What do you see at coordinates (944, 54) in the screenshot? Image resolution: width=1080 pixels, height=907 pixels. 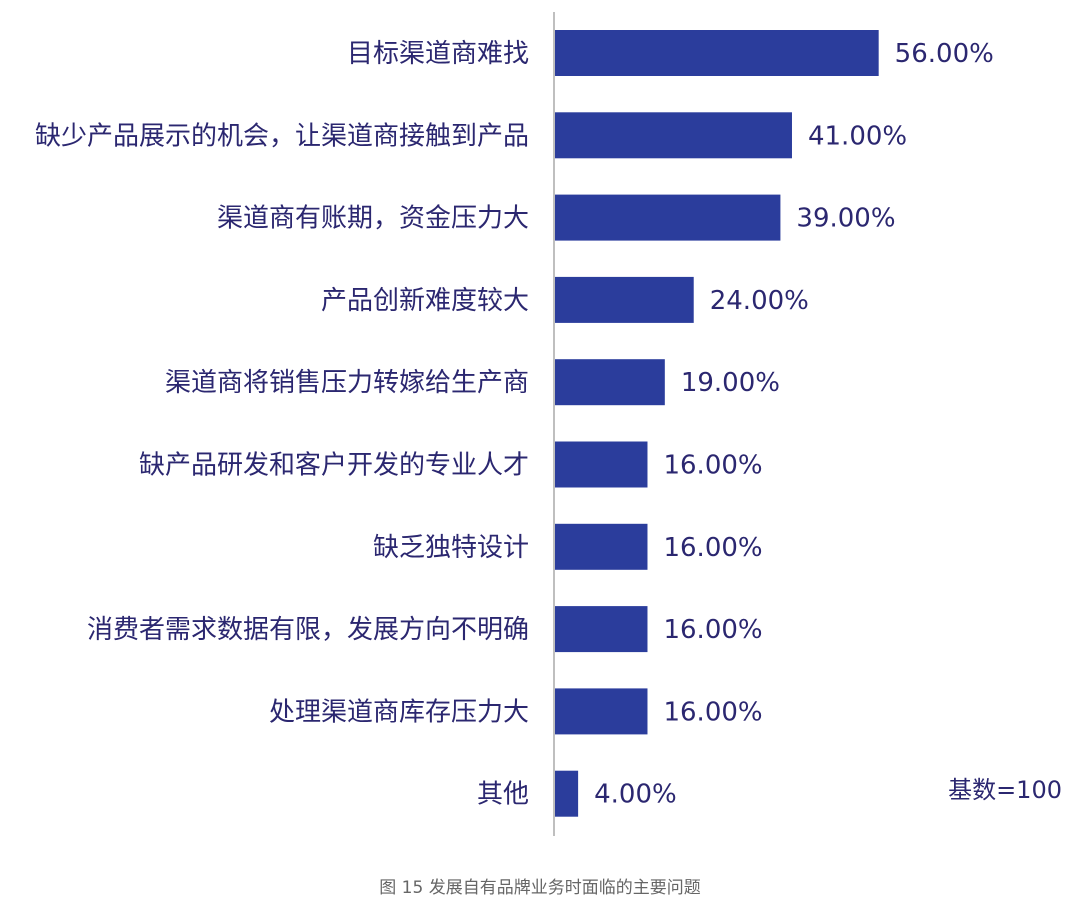 I see `value-label: 56.00%` at bounding box center [944, 54].